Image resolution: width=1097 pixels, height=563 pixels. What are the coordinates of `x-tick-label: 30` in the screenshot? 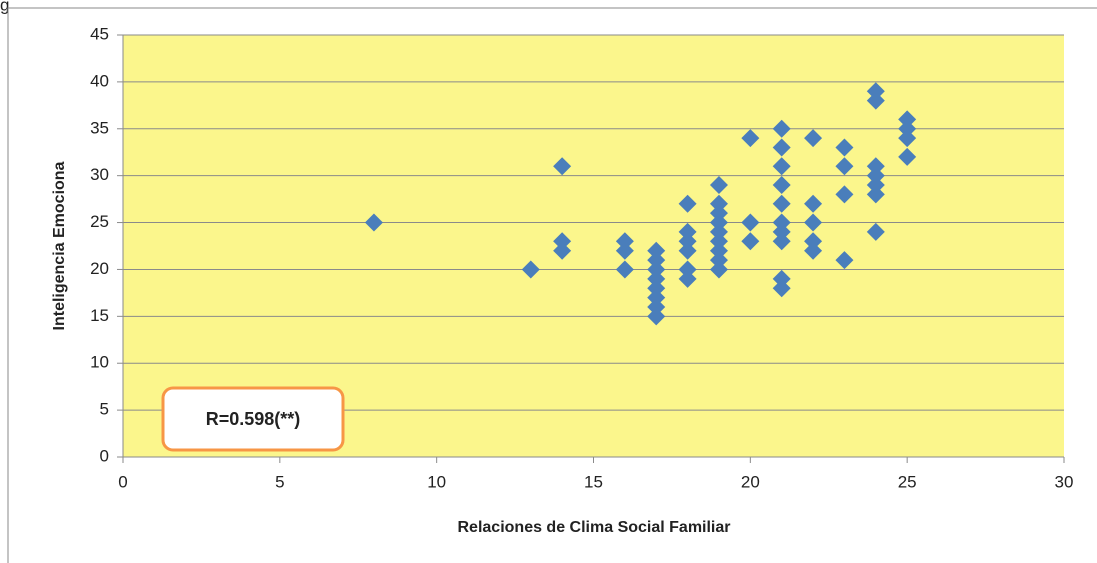 It's located at (1064, 481).